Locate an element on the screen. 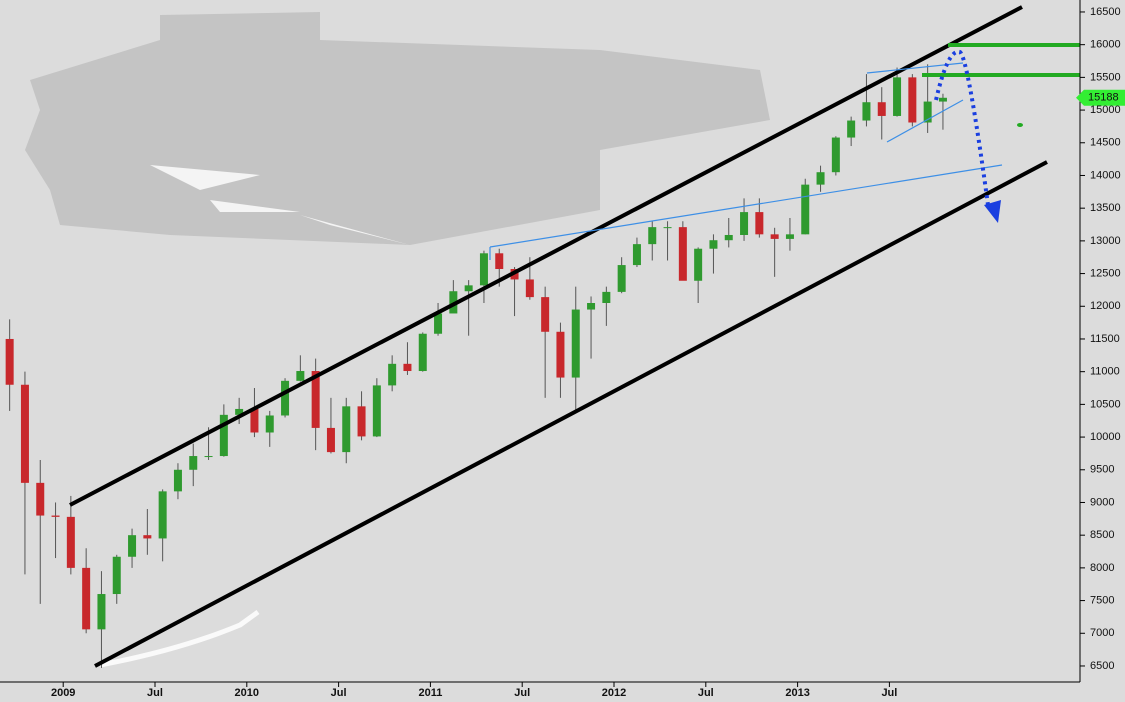  y-tick-label: 11000 is located at coordinates (1105, 372).